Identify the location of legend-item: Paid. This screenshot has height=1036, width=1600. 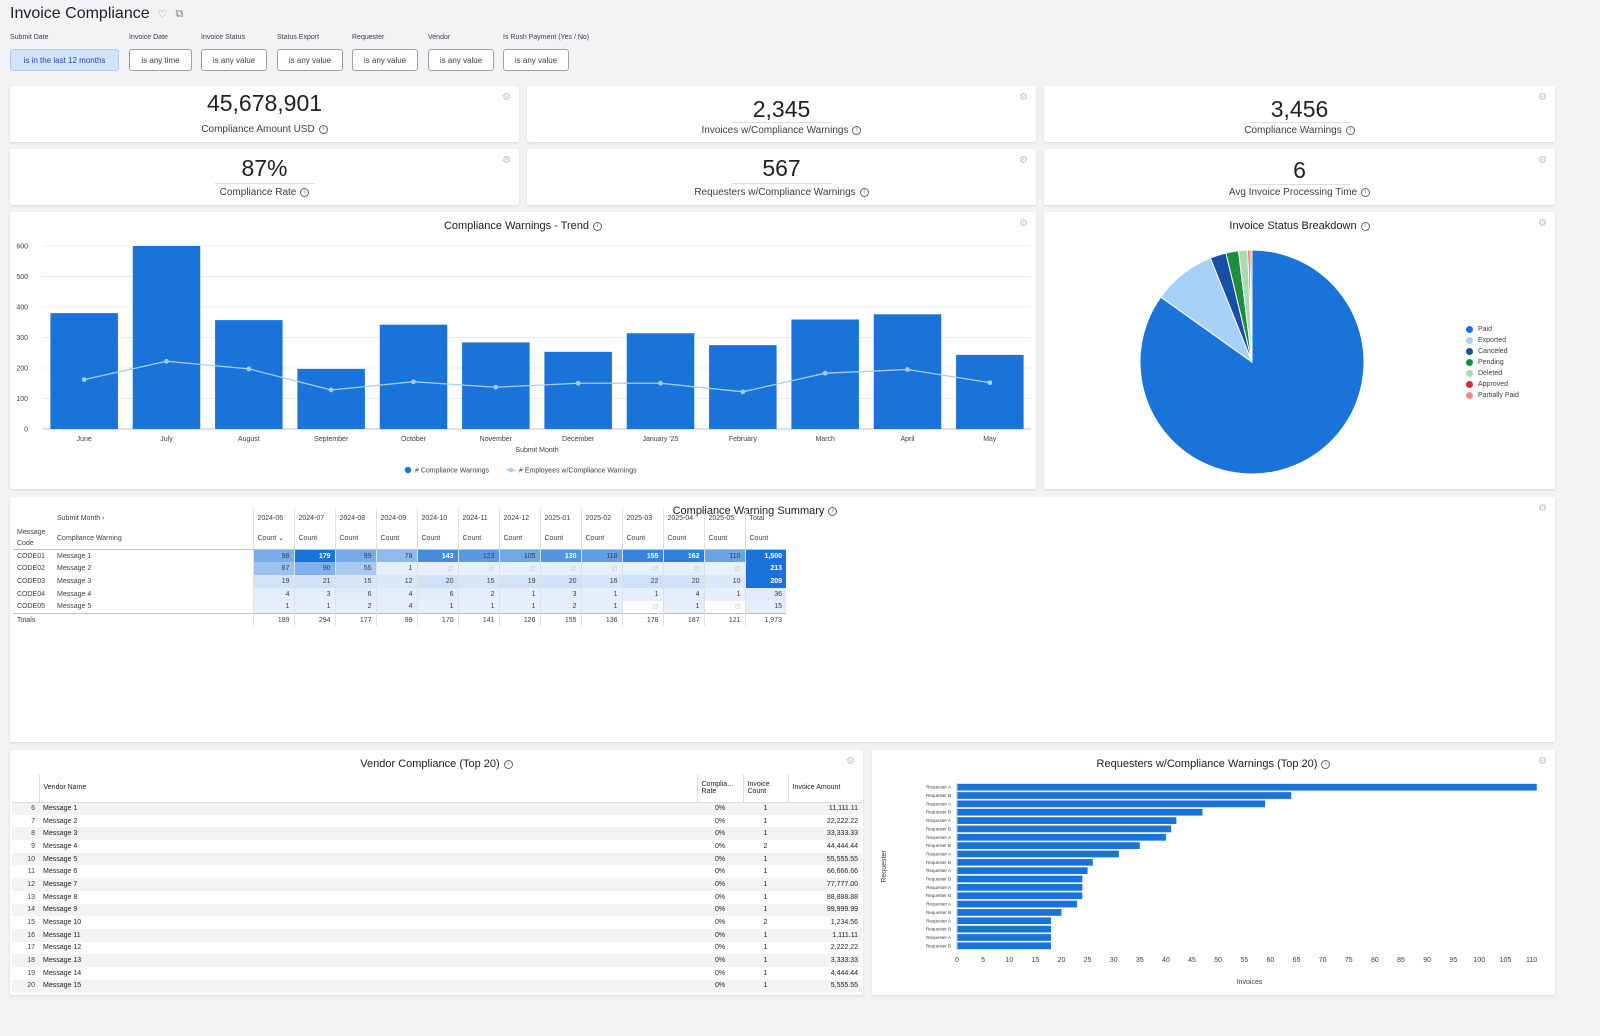
(1492, 329).